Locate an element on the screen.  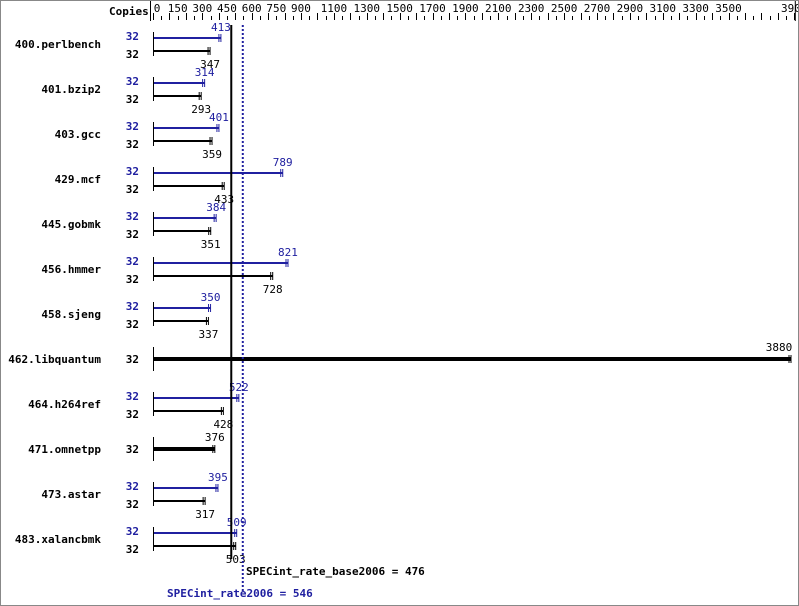
benchmark-label: 483.xalancbmk is located at coordinates (58, 539).